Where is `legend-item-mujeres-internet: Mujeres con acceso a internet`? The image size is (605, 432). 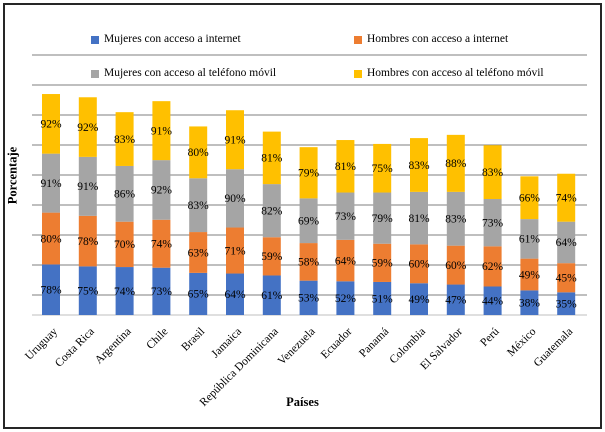
legend-item-mujeres-internet: Mujeres con acceso a internet is located at coordinates (166, 39).